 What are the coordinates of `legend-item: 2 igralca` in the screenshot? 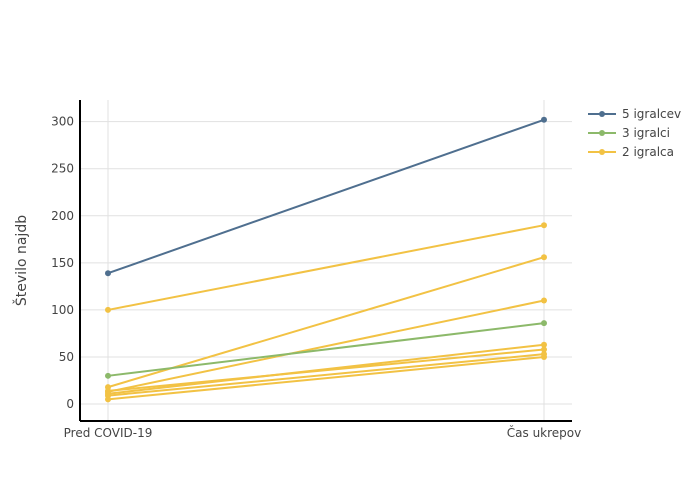 It's located at (631, 152).